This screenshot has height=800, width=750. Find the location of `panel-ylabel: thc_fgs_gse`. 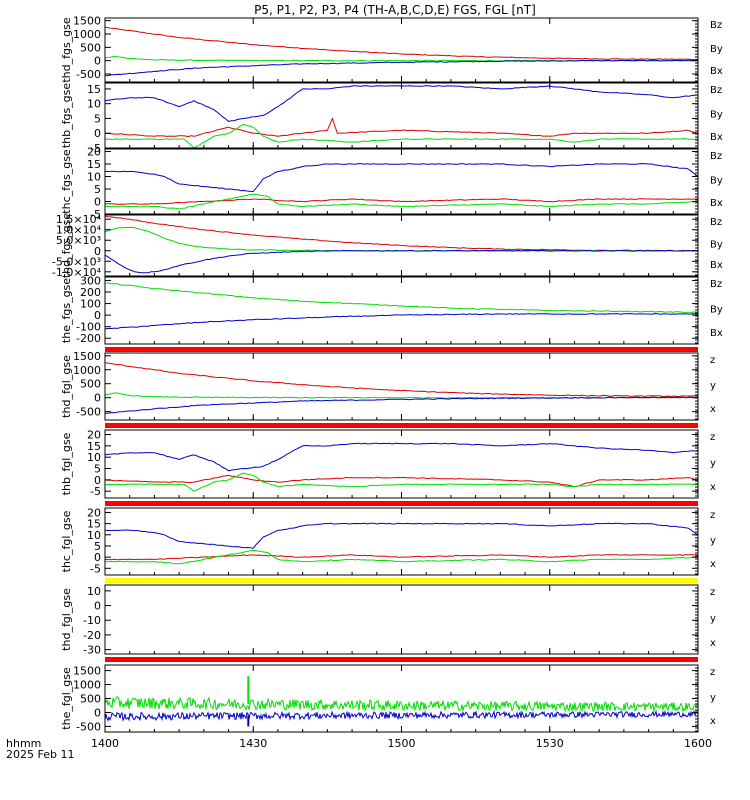

panel-ylabel: thc_fgs_gse is located at coordinates (66, 181).